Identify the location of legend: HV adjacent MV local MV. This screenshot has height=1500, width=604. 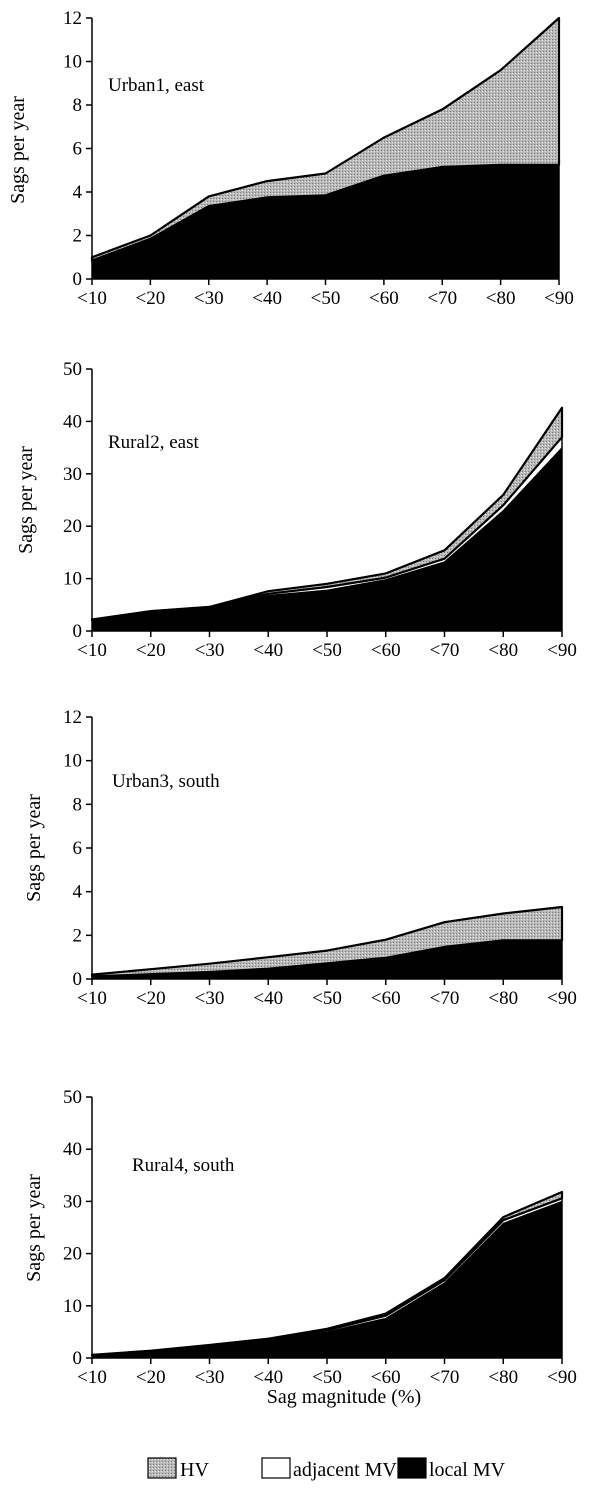
(326, 1469).